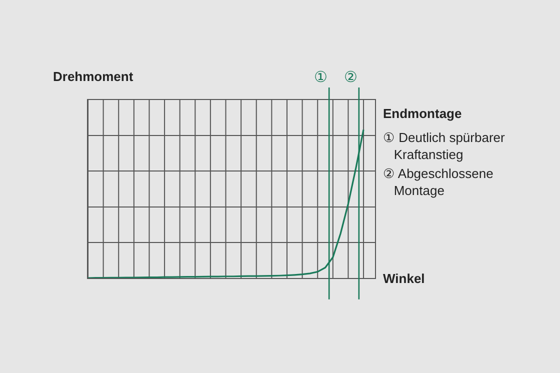 This screenshot has width=560, height=373. What do you see at coordinates (320, 77) in the screenshot?
I see `text: ①` at bounding box center [320, 77].